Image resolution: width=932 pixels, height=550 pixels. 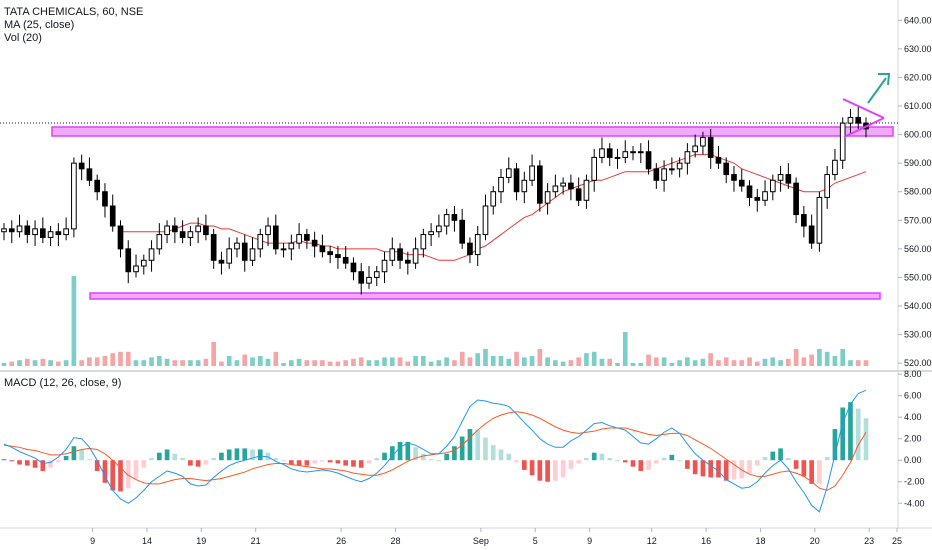 I want to click on macd-tick-label: 6.00, so click(x=913, y=396).